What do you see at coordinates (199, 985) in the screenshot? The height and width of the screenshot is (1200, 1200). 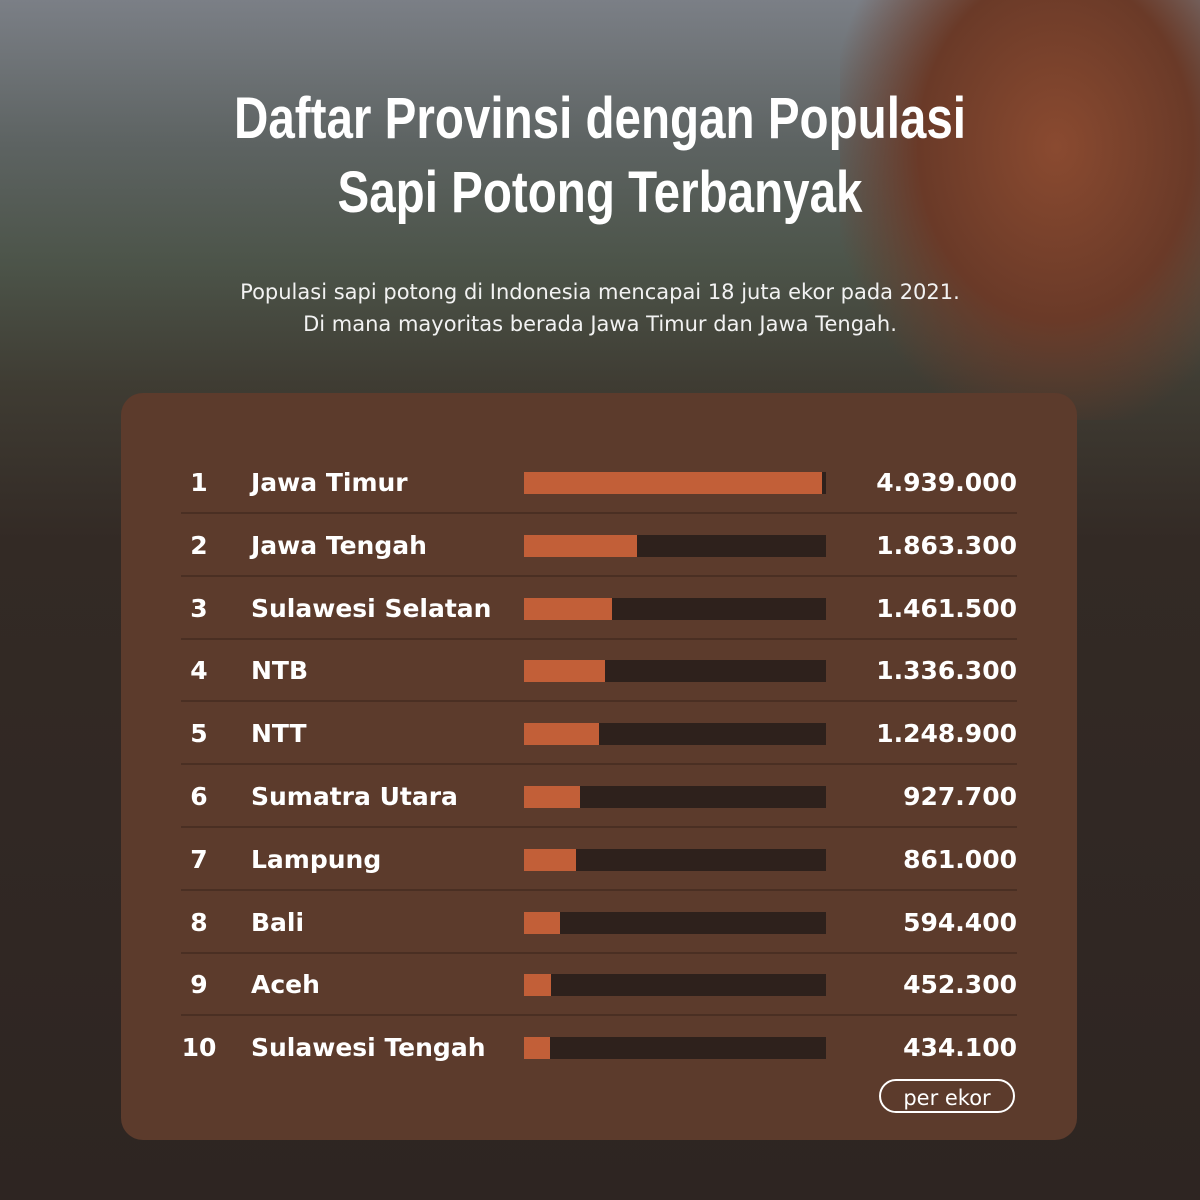 I see `rank-label: 9` at bounding box center [199, 985].